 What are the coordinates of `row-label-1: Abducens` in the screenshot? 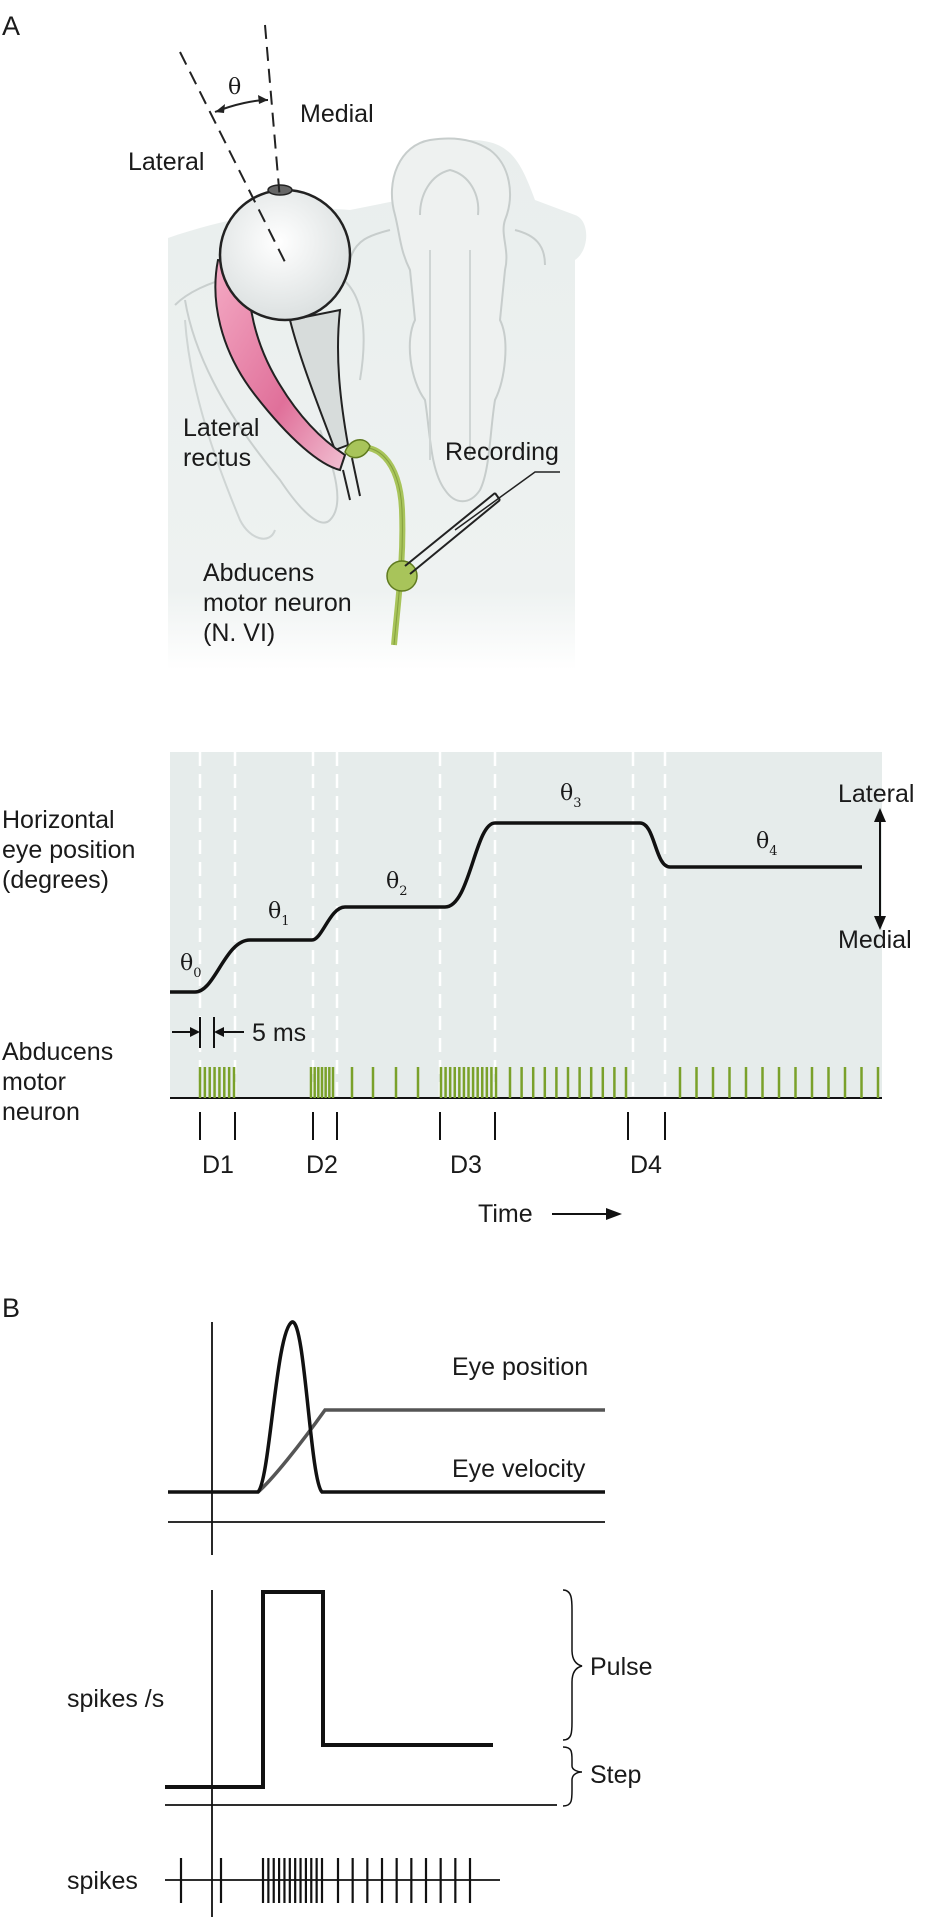 It's located at (57, 1052).